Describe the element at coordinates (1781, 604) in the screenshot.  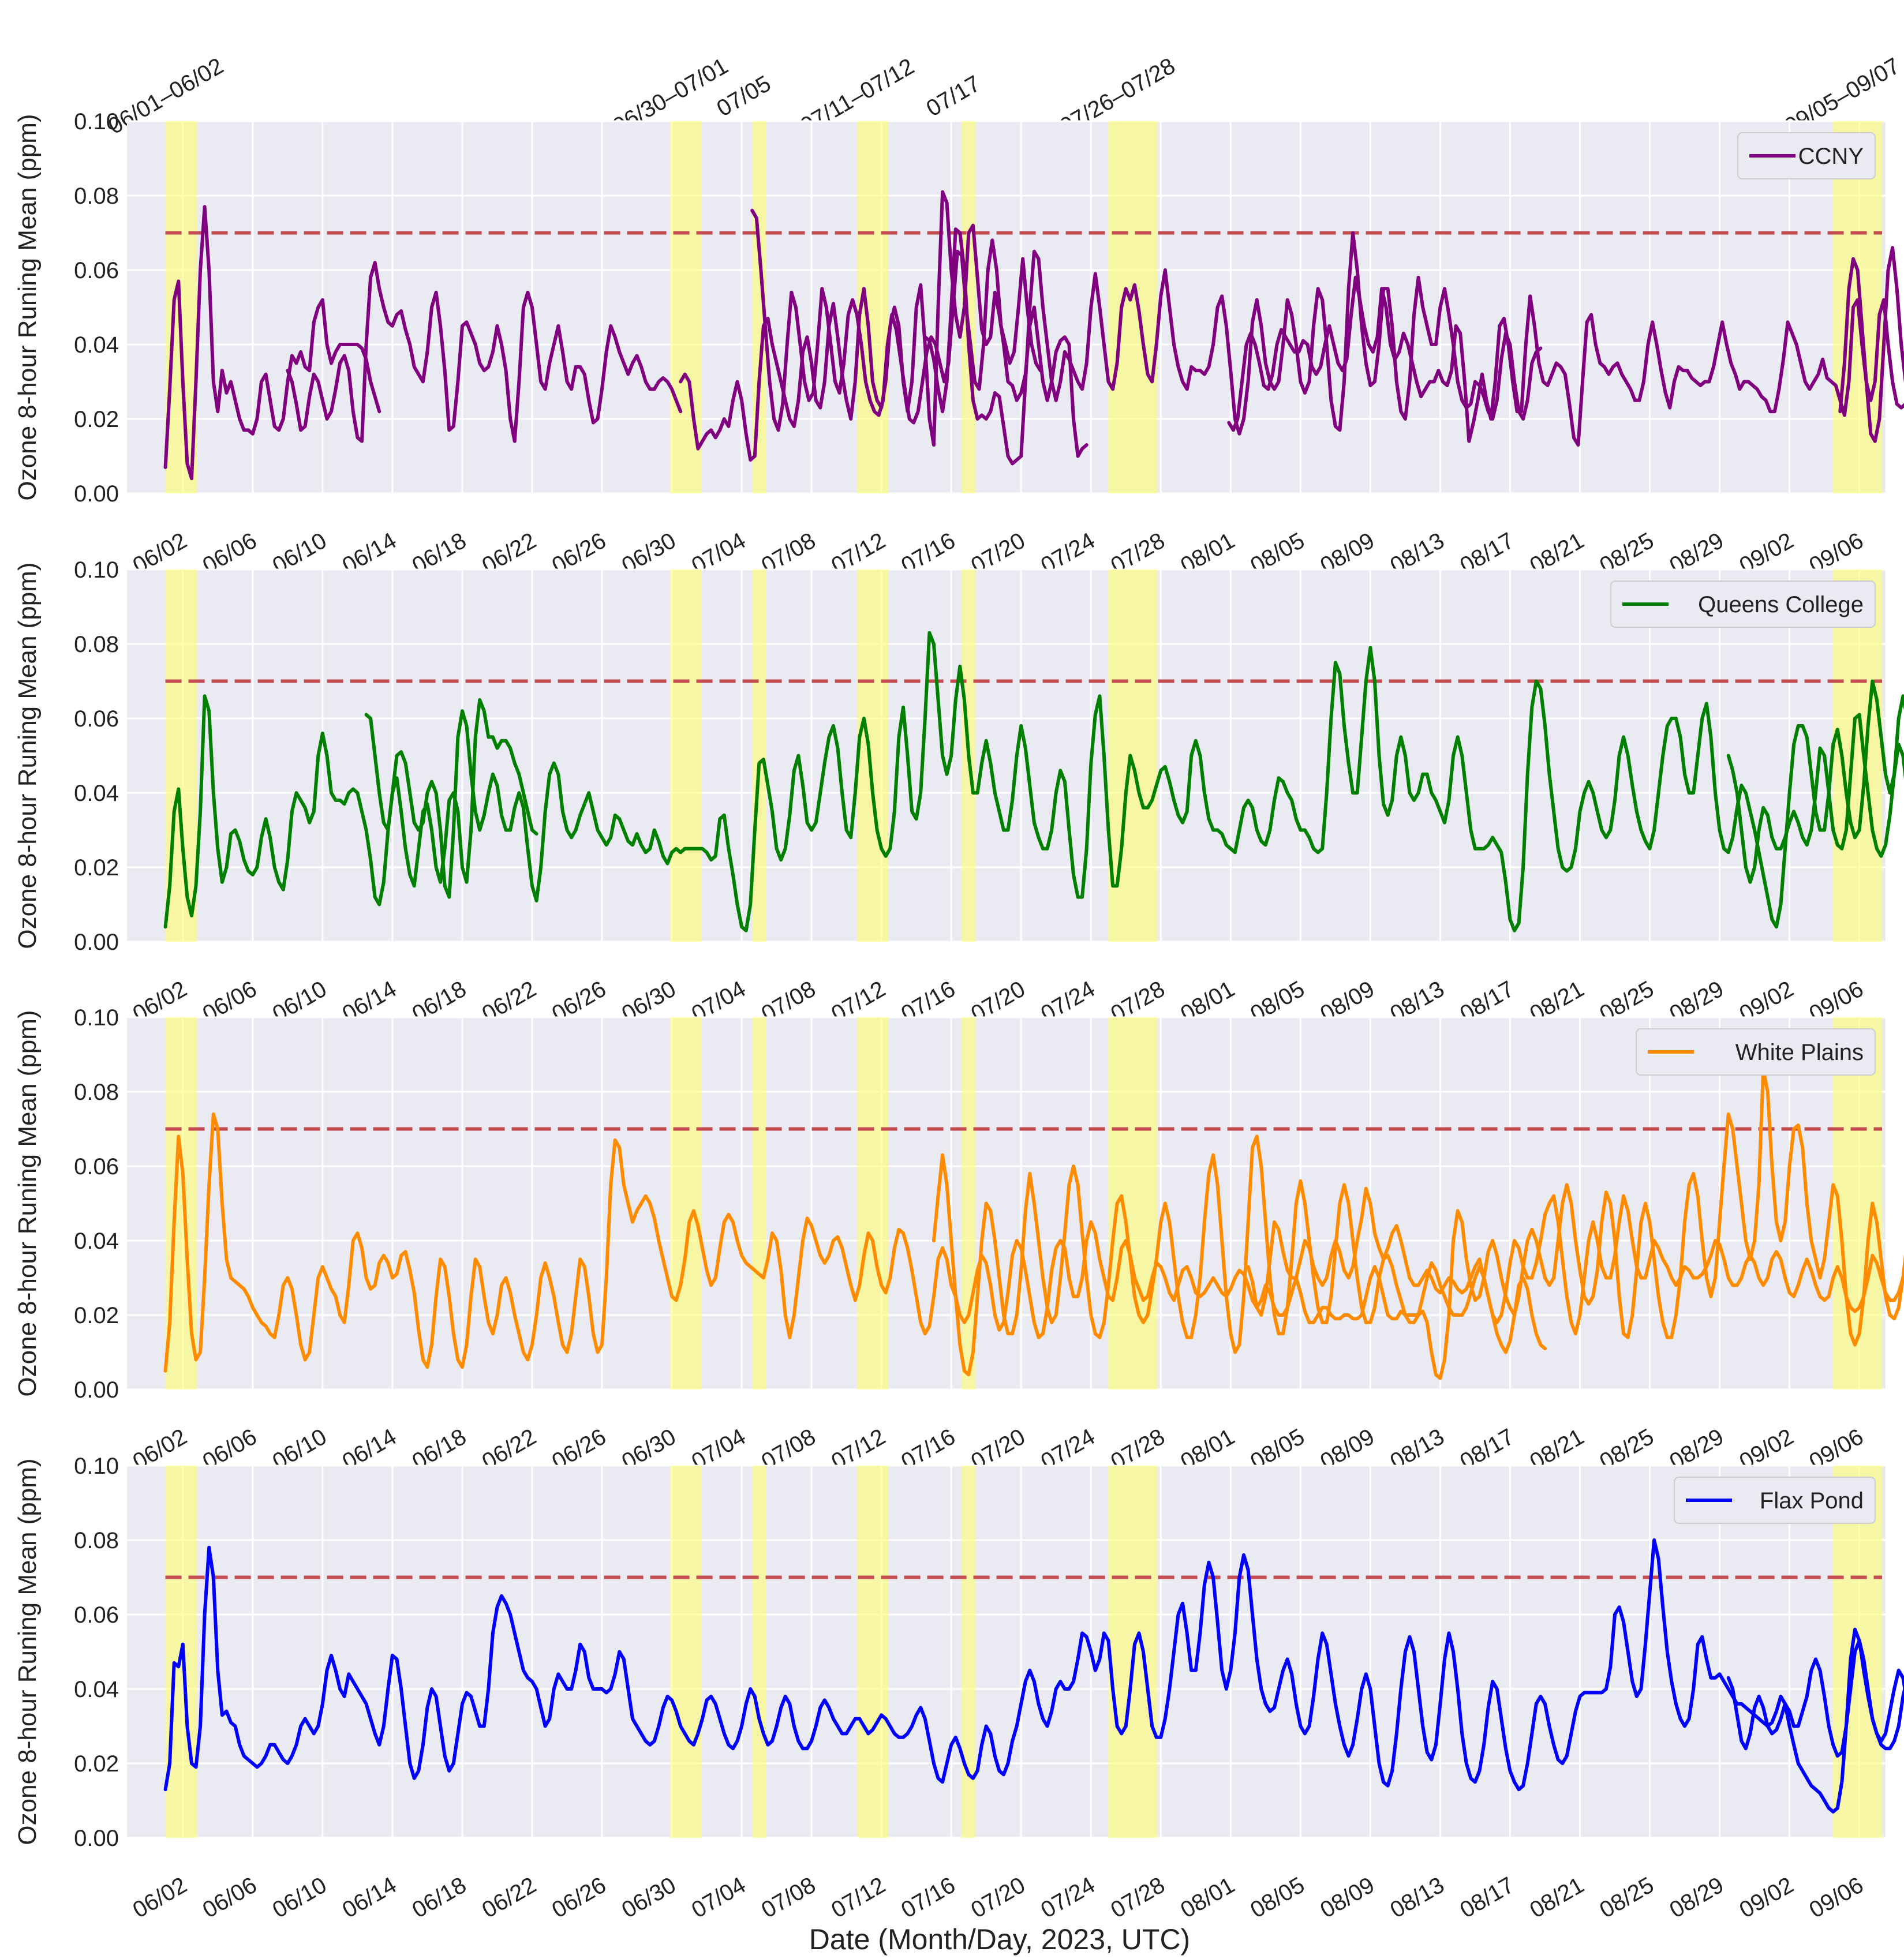
I see `legend-label: Queens College` at that location.